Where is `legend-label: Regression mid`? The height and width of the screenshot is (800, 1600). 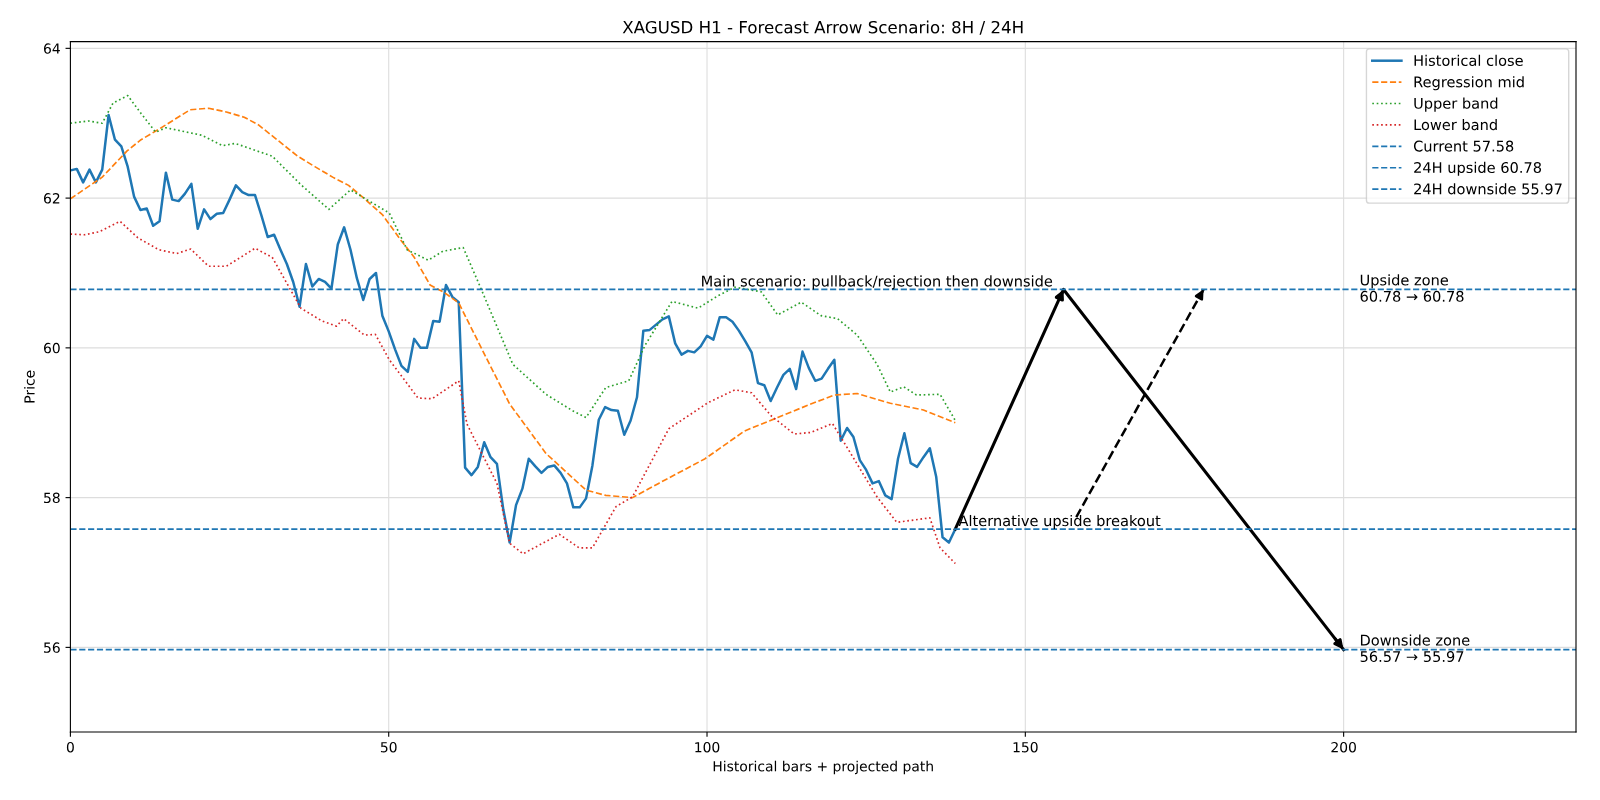
legend-label: Regression mid is located at coordinates (1469, 83).